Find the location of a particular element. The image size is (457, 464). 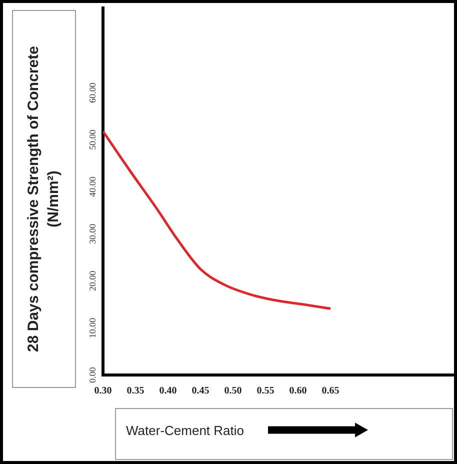

y-tick-label: 60.00 is located at coordinates (92, 92).